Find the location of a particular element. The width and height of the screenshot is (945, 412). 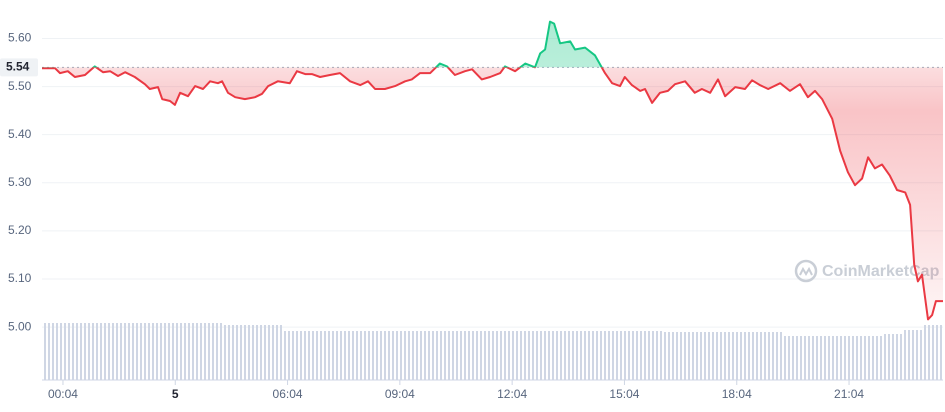

area-up is located at coordinates (347, 44).